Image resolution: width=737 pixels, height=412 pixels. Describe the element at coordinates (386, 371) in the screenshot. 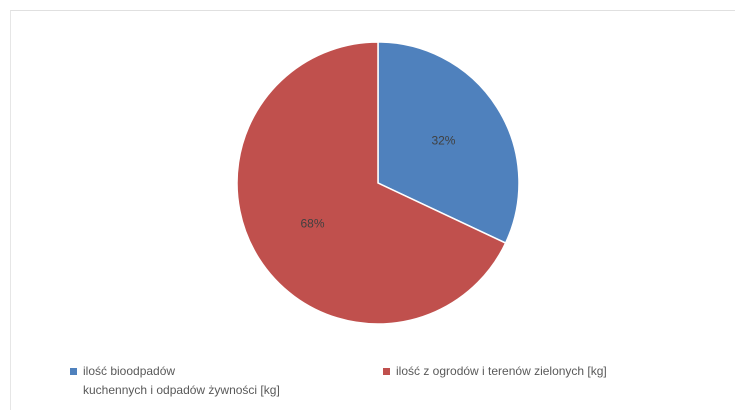

I see `legend-swatch-ogrody` at that location.